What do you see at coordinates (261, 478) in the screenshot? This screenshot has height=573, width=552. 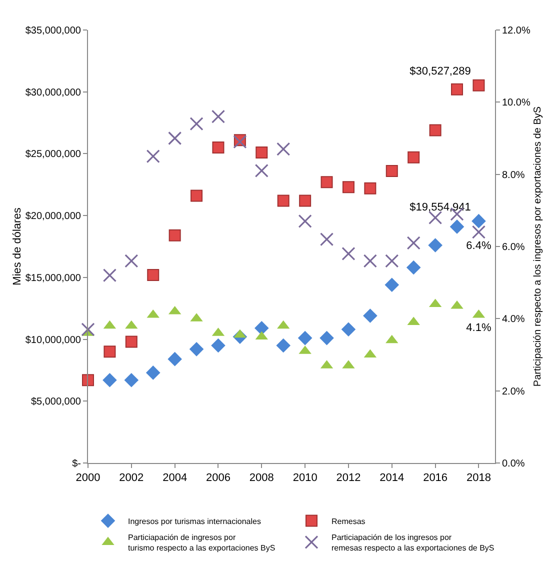 I see `x-tick-label: 2008` at bounding box center [261, 478].